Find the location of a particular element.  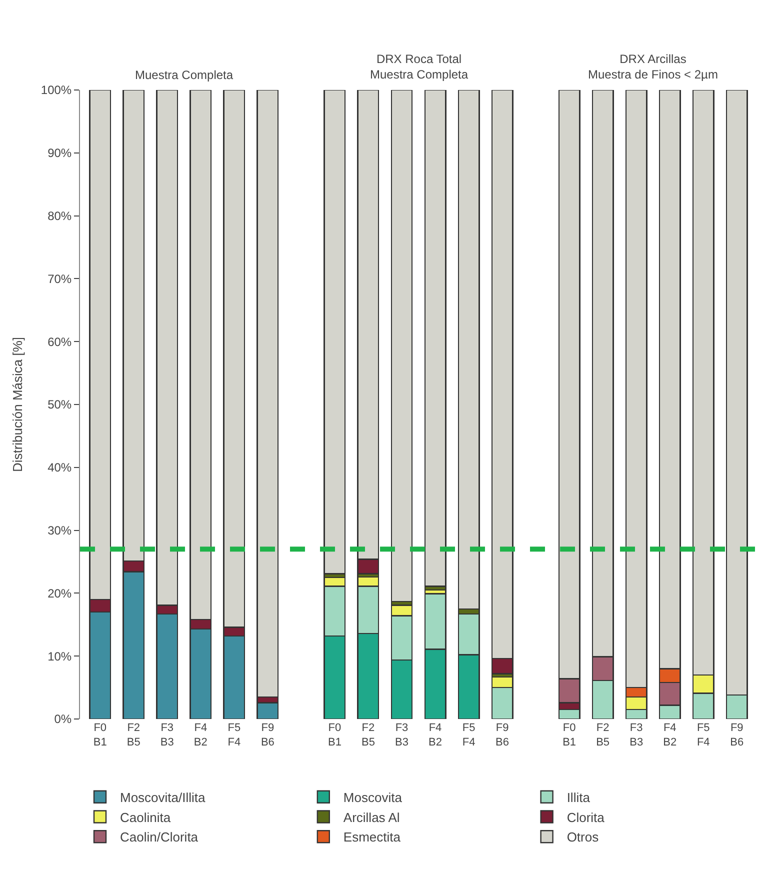

y-tick-label: 50% is located at coordinates (60, 405).